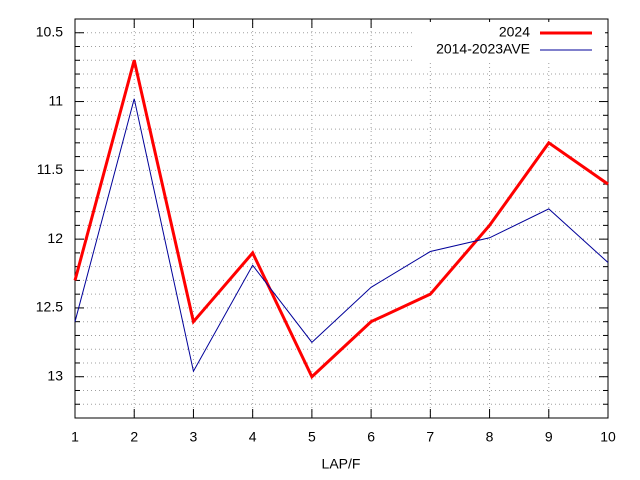 The image size is (640, 480). What do you see at coordinates (253, 437) in the screenshot?
I see `x-tick-label: 4` at bounding box center [253, 437].